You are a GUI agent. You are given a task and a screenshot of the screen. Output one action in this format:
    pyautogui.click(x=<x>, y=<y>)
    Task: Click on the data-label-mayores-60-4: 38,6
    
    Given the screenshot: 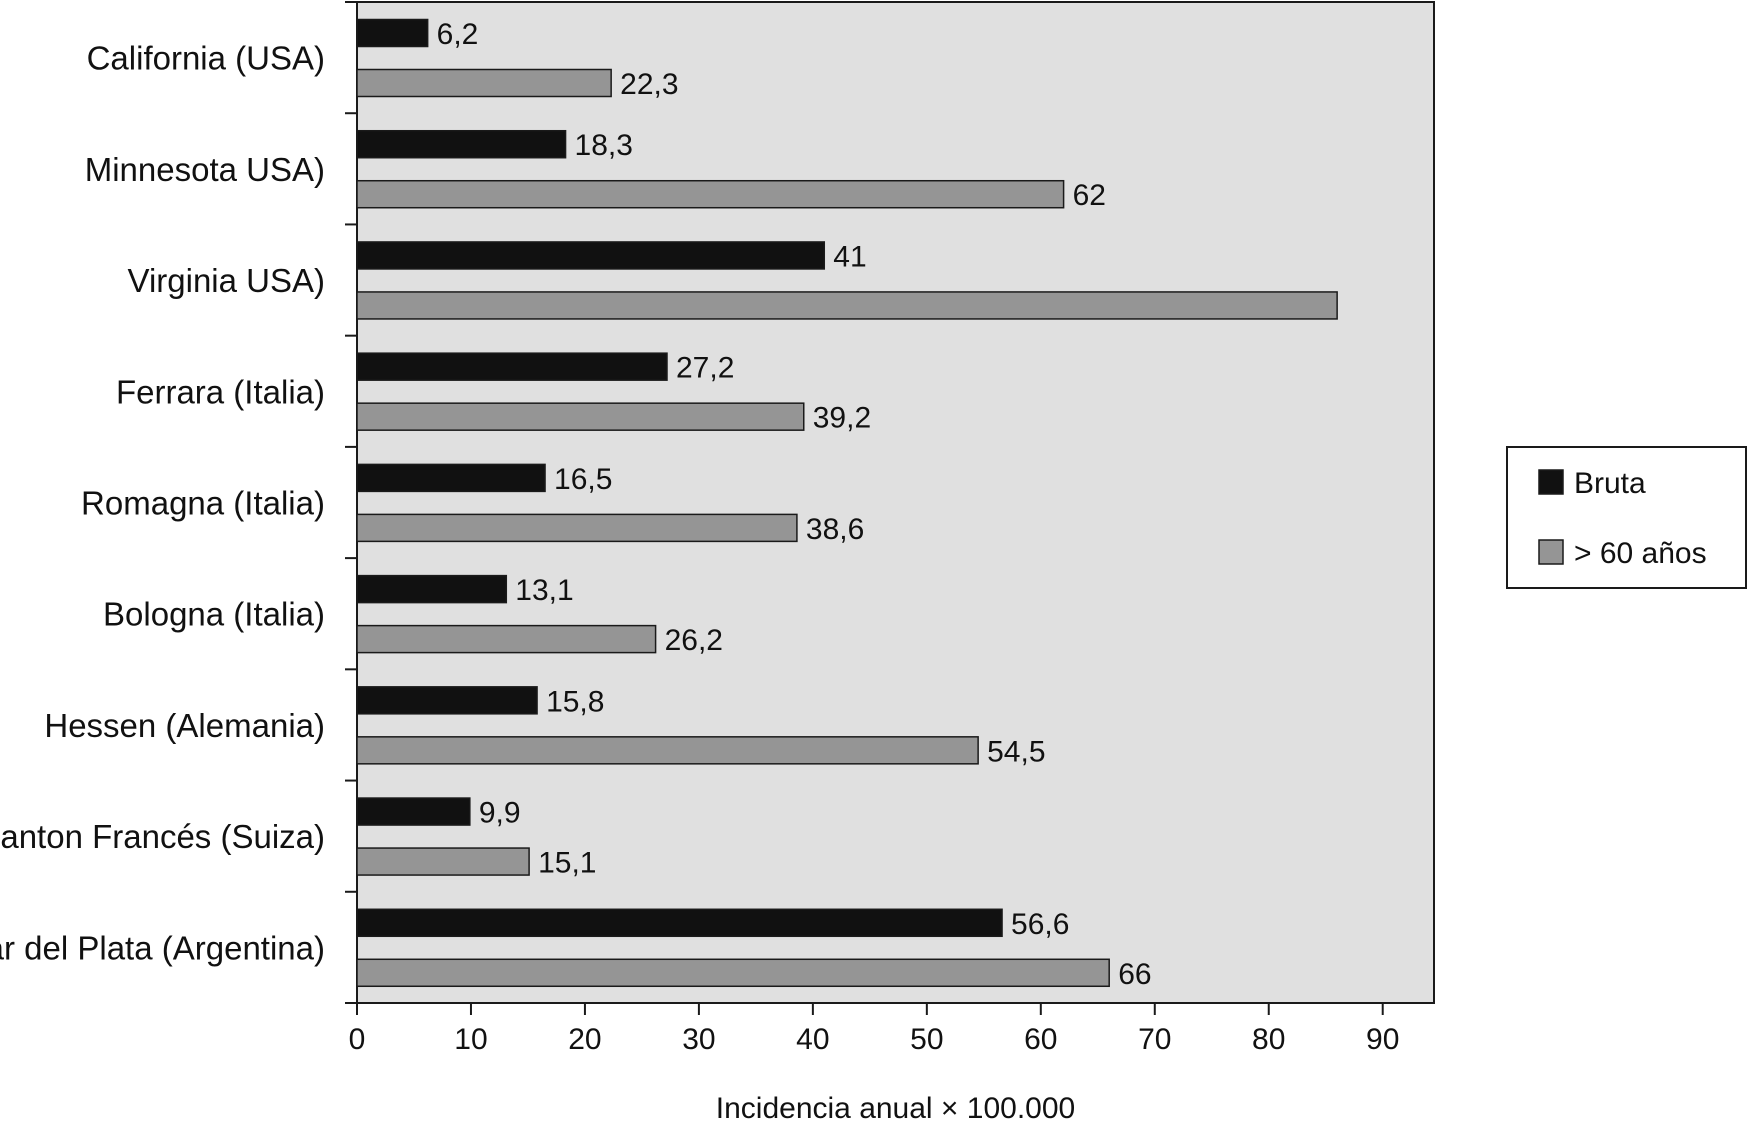 What is the action you would take?
    pyautogui.click(x=835, y=529)
    